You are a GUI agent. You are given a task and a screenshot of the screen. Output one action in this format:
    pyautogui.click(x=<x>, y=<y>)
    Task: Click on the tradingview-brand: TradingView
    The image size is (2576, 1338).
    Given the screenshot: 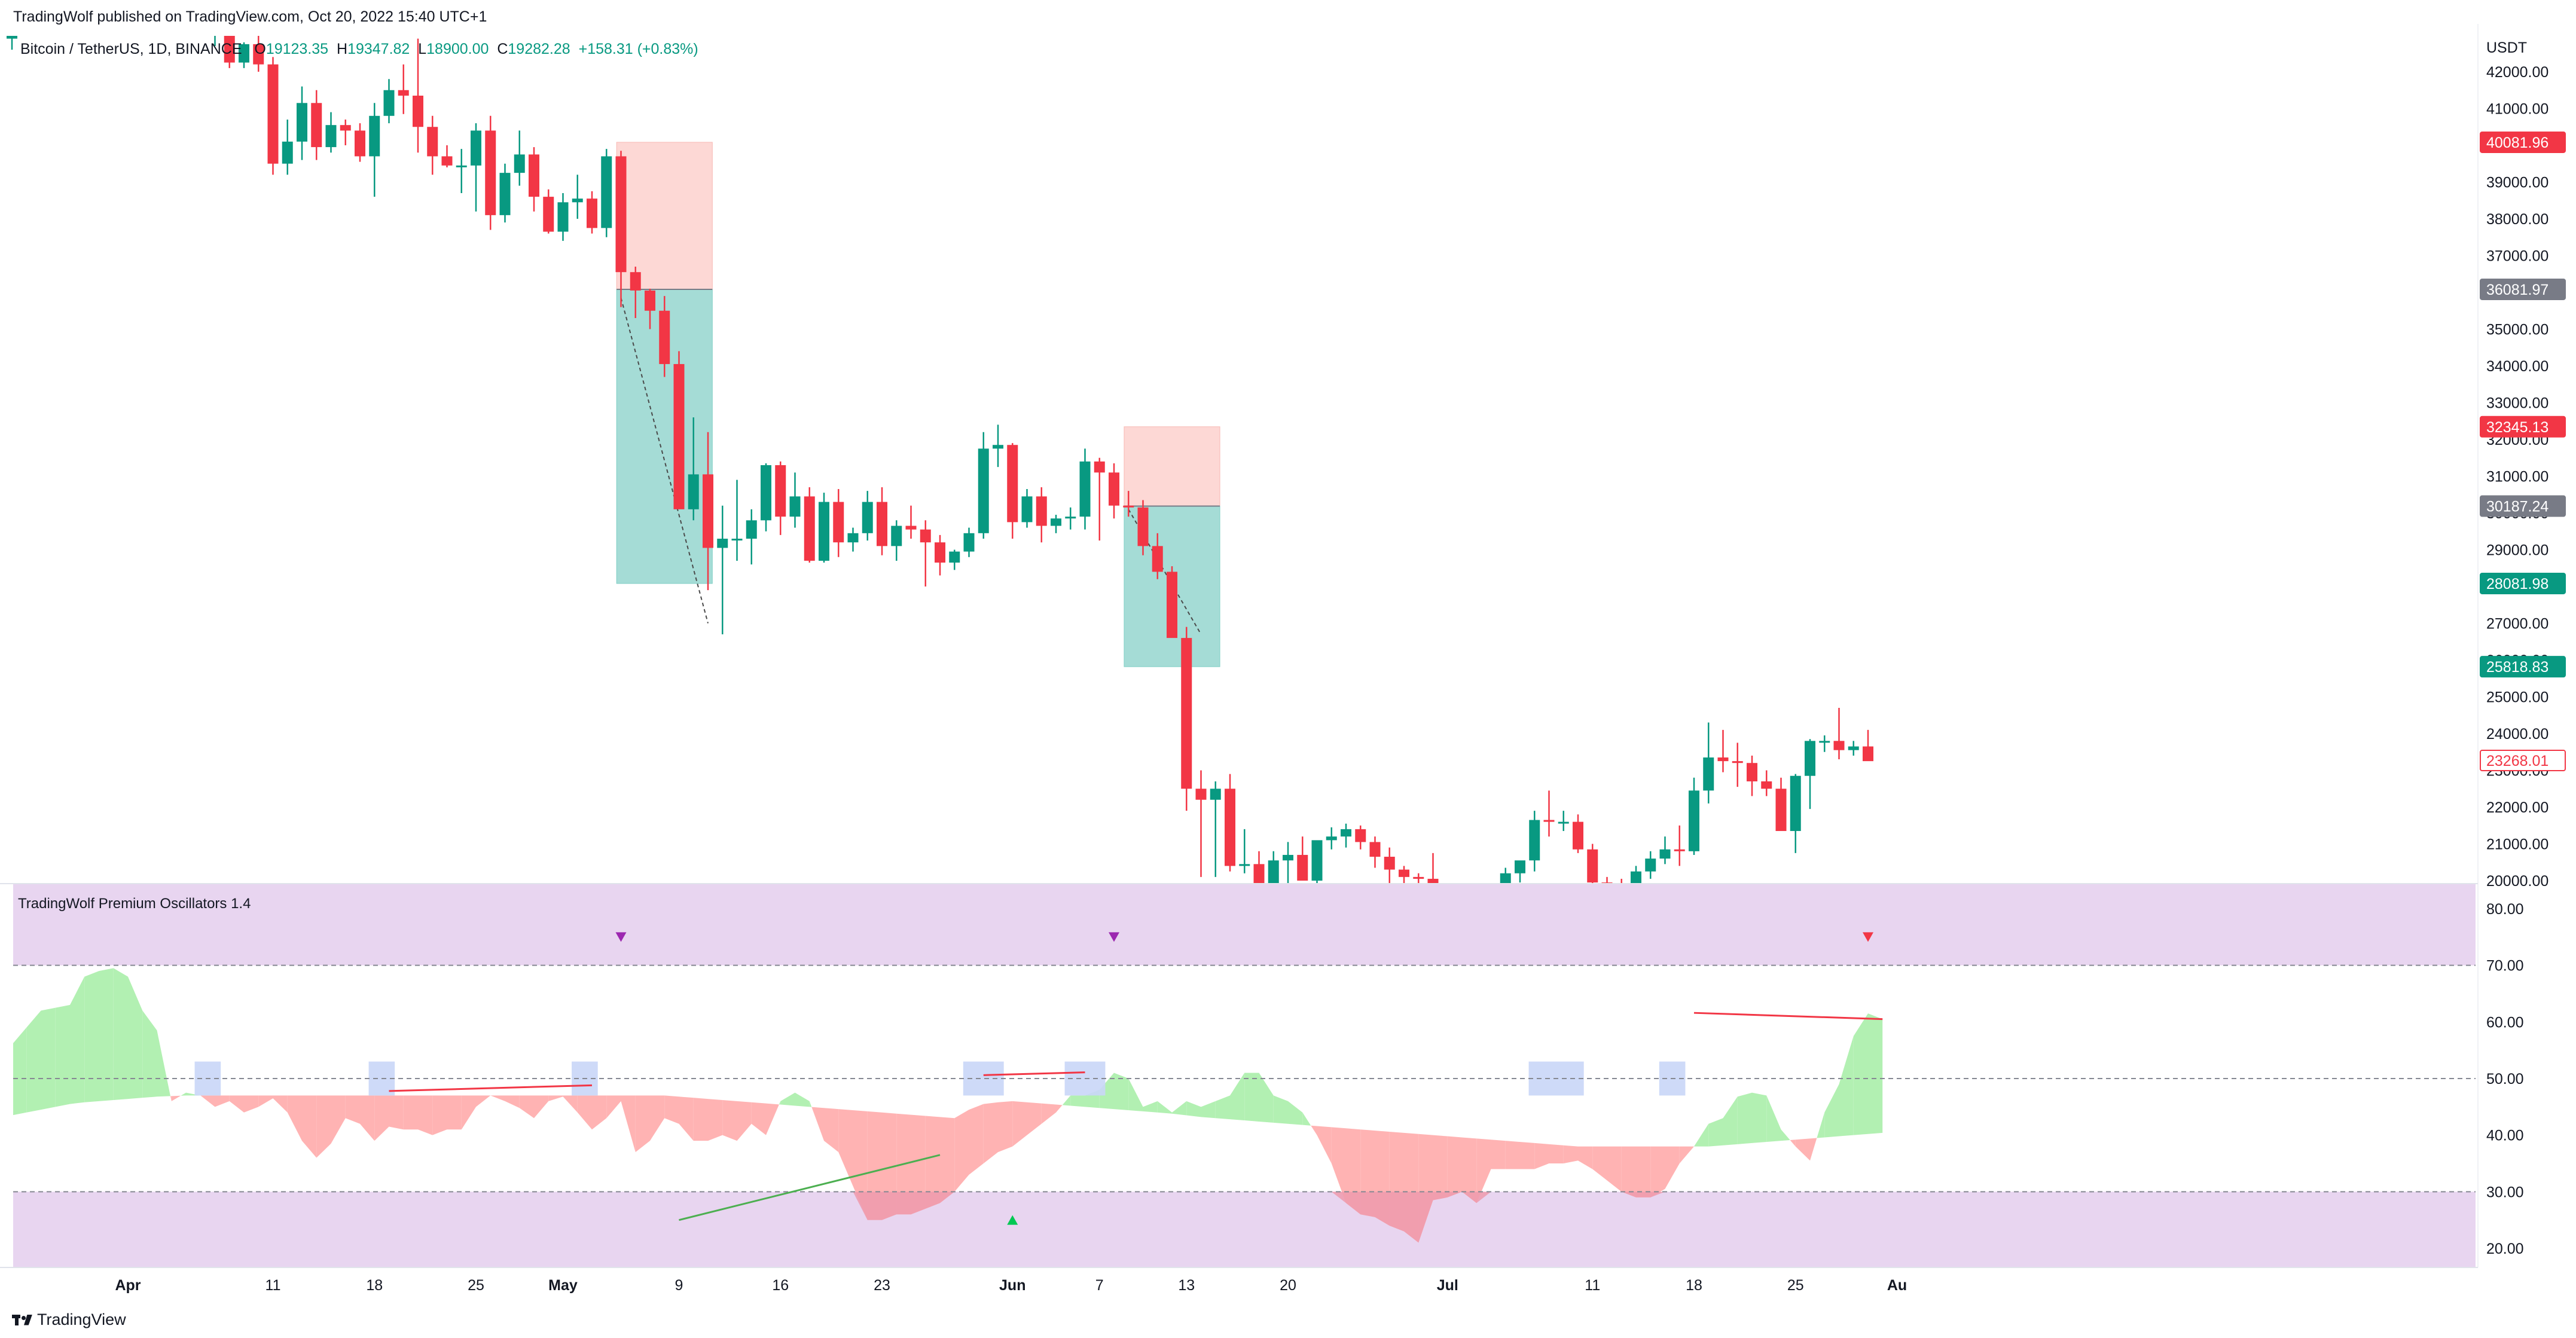 What is the action you would take?
    pyautogui.click(x=69, y=1319)
    